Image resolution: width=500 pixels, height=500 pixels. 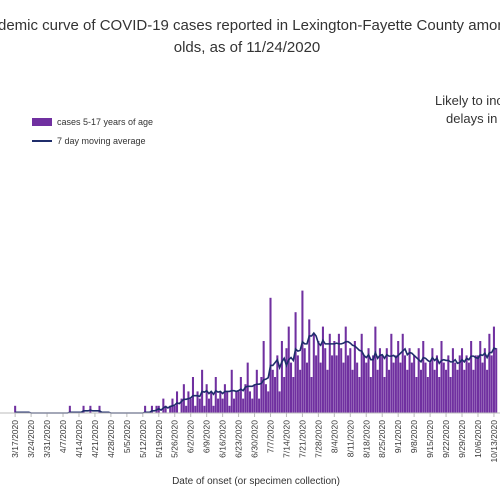 I want to click on x-tick-label: 9/8/2020, so click(x=414, y=436).